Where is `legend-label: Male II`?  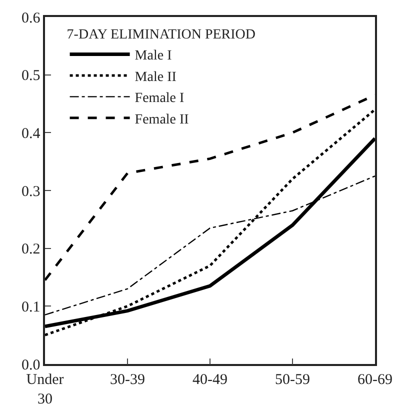 legend-label: Male II is located at coordinates (155, 77).